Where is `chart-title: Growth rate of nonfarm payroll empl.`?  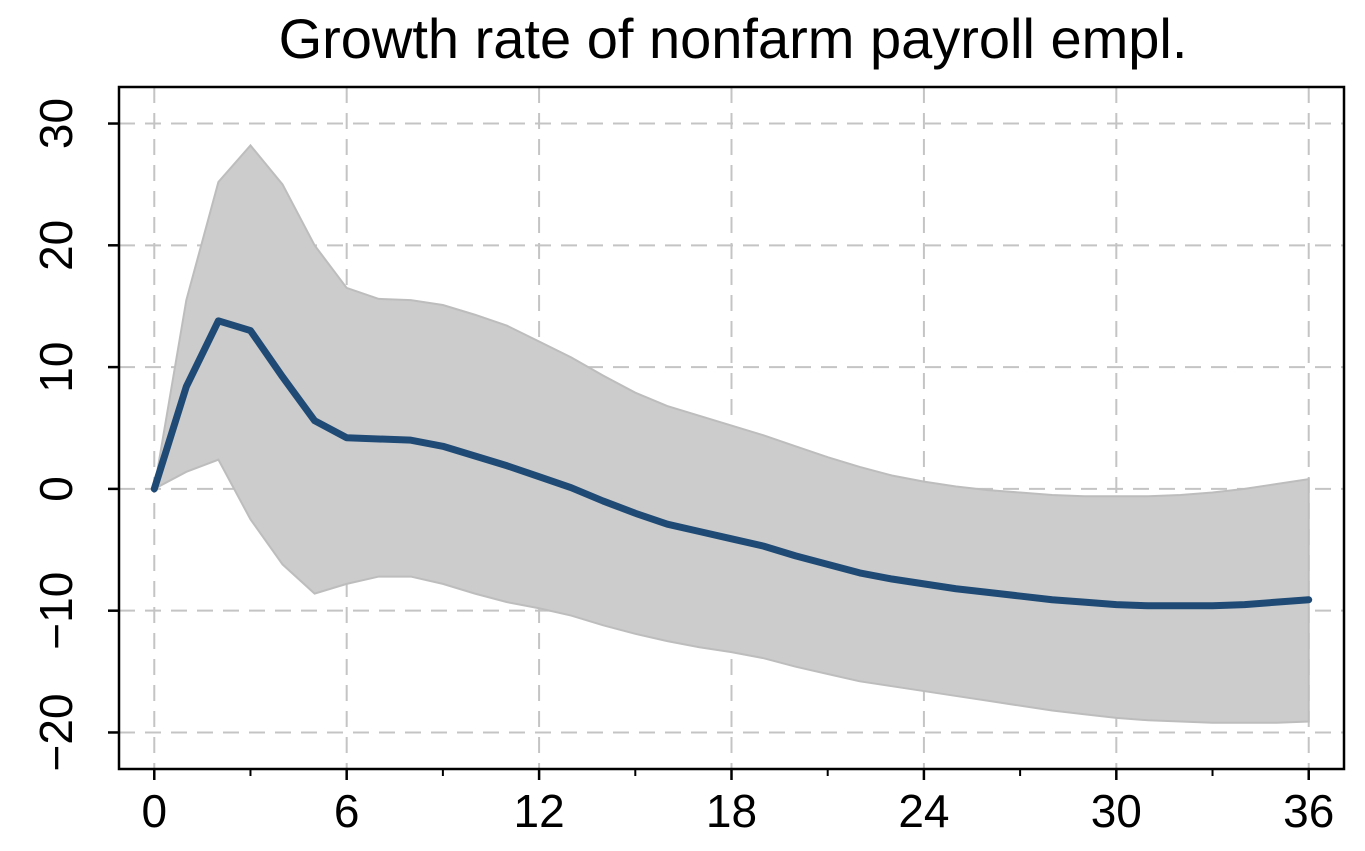
chart-title: Growth rate of nonfarm payroll empl. is located at coordinates (733, 38).